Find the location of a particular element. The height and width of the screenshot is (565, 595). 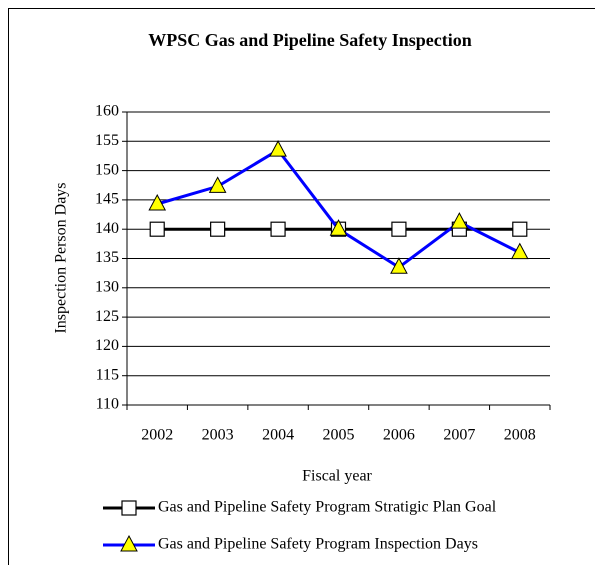

x-tick-label: 2004 is located at coordinates (278, 435).